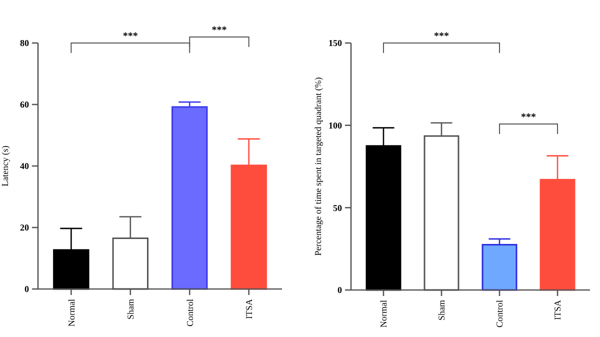 The height and width of the screenshot is (337, 600). Describe the element at coordinates (5, 166) in the screenshot. I see `y-axis-title: Latency (s)` at that location.